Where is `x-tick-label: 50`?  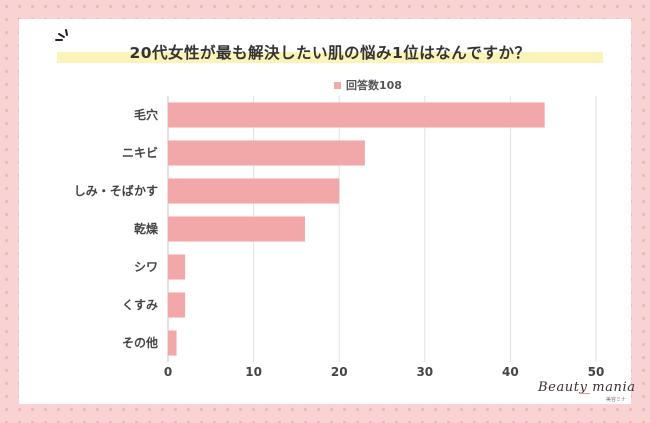
x-tick-label: 50 is located at coordinates (596, 372).